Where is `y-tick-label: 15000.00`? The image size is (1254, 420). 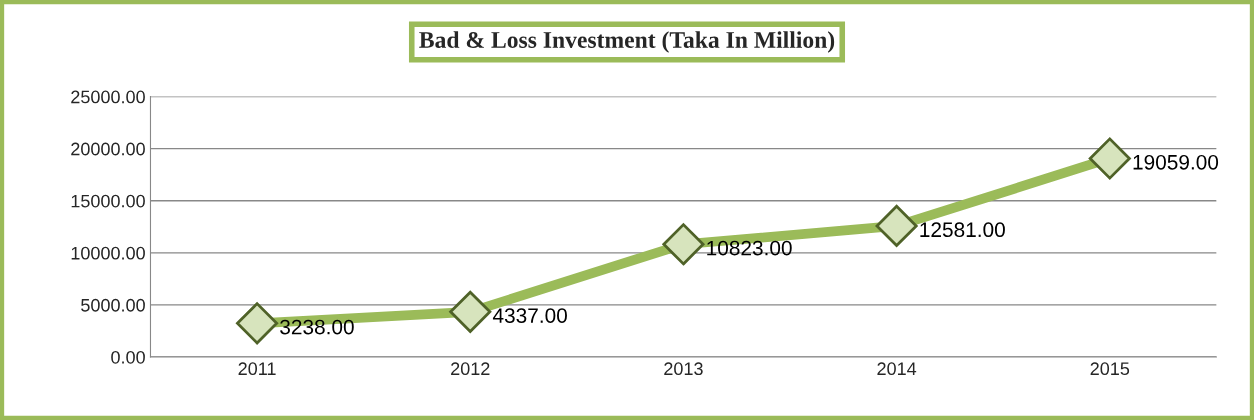 y-tick-label: 15000.00 is located at coordinates (108, 201).